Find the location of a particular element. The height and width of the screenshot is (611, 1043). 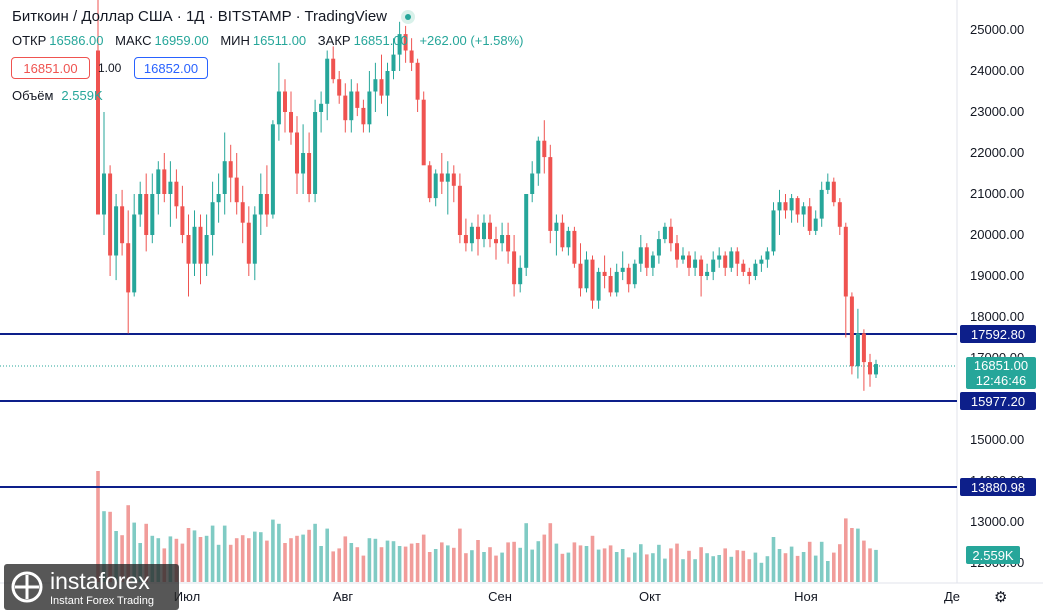

gear-icon: ⚙ is located at coordinates (1001, 597).